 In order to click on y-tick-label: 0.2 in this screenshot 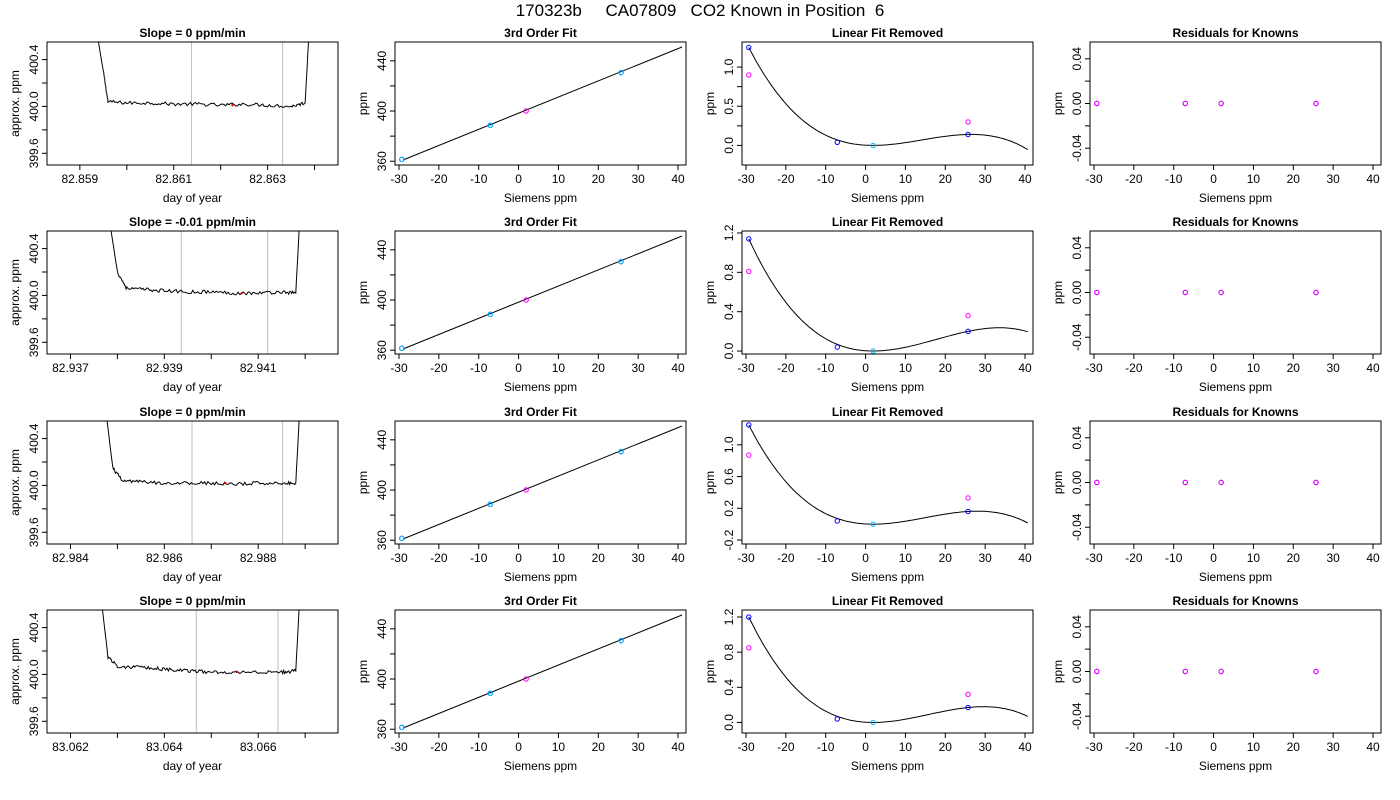, I will do `click(729, 508)`.